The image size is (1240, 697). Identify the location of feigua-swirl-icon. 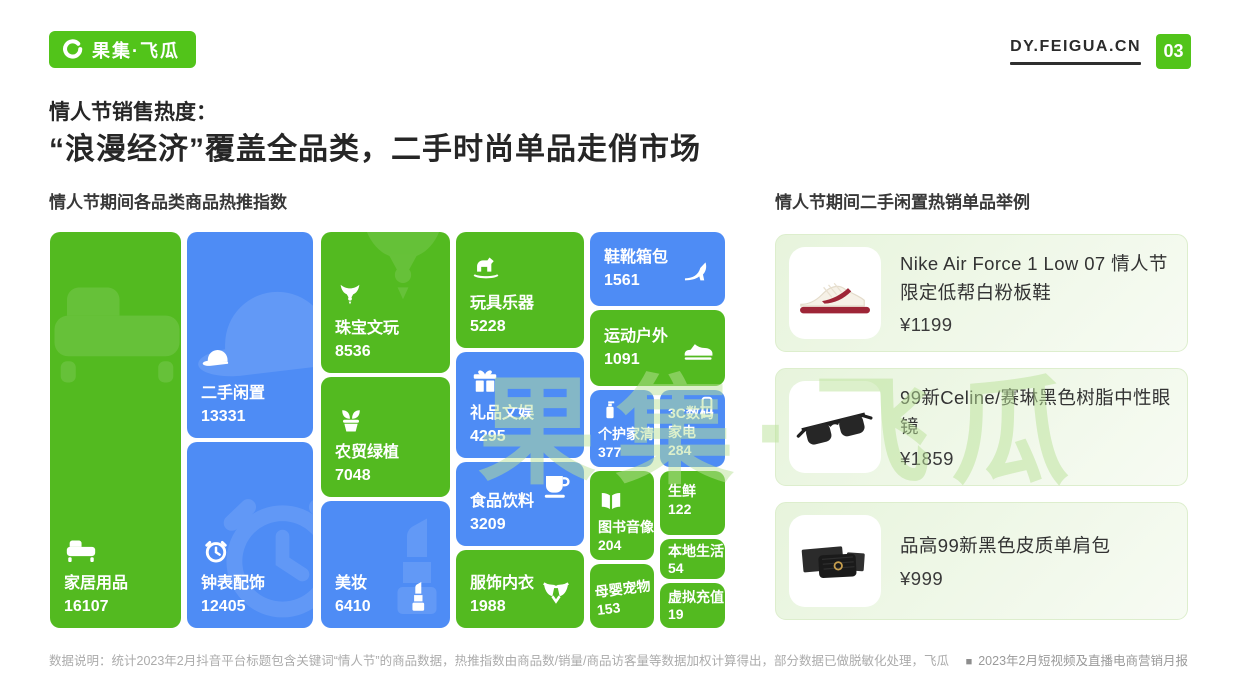
(73, 48).